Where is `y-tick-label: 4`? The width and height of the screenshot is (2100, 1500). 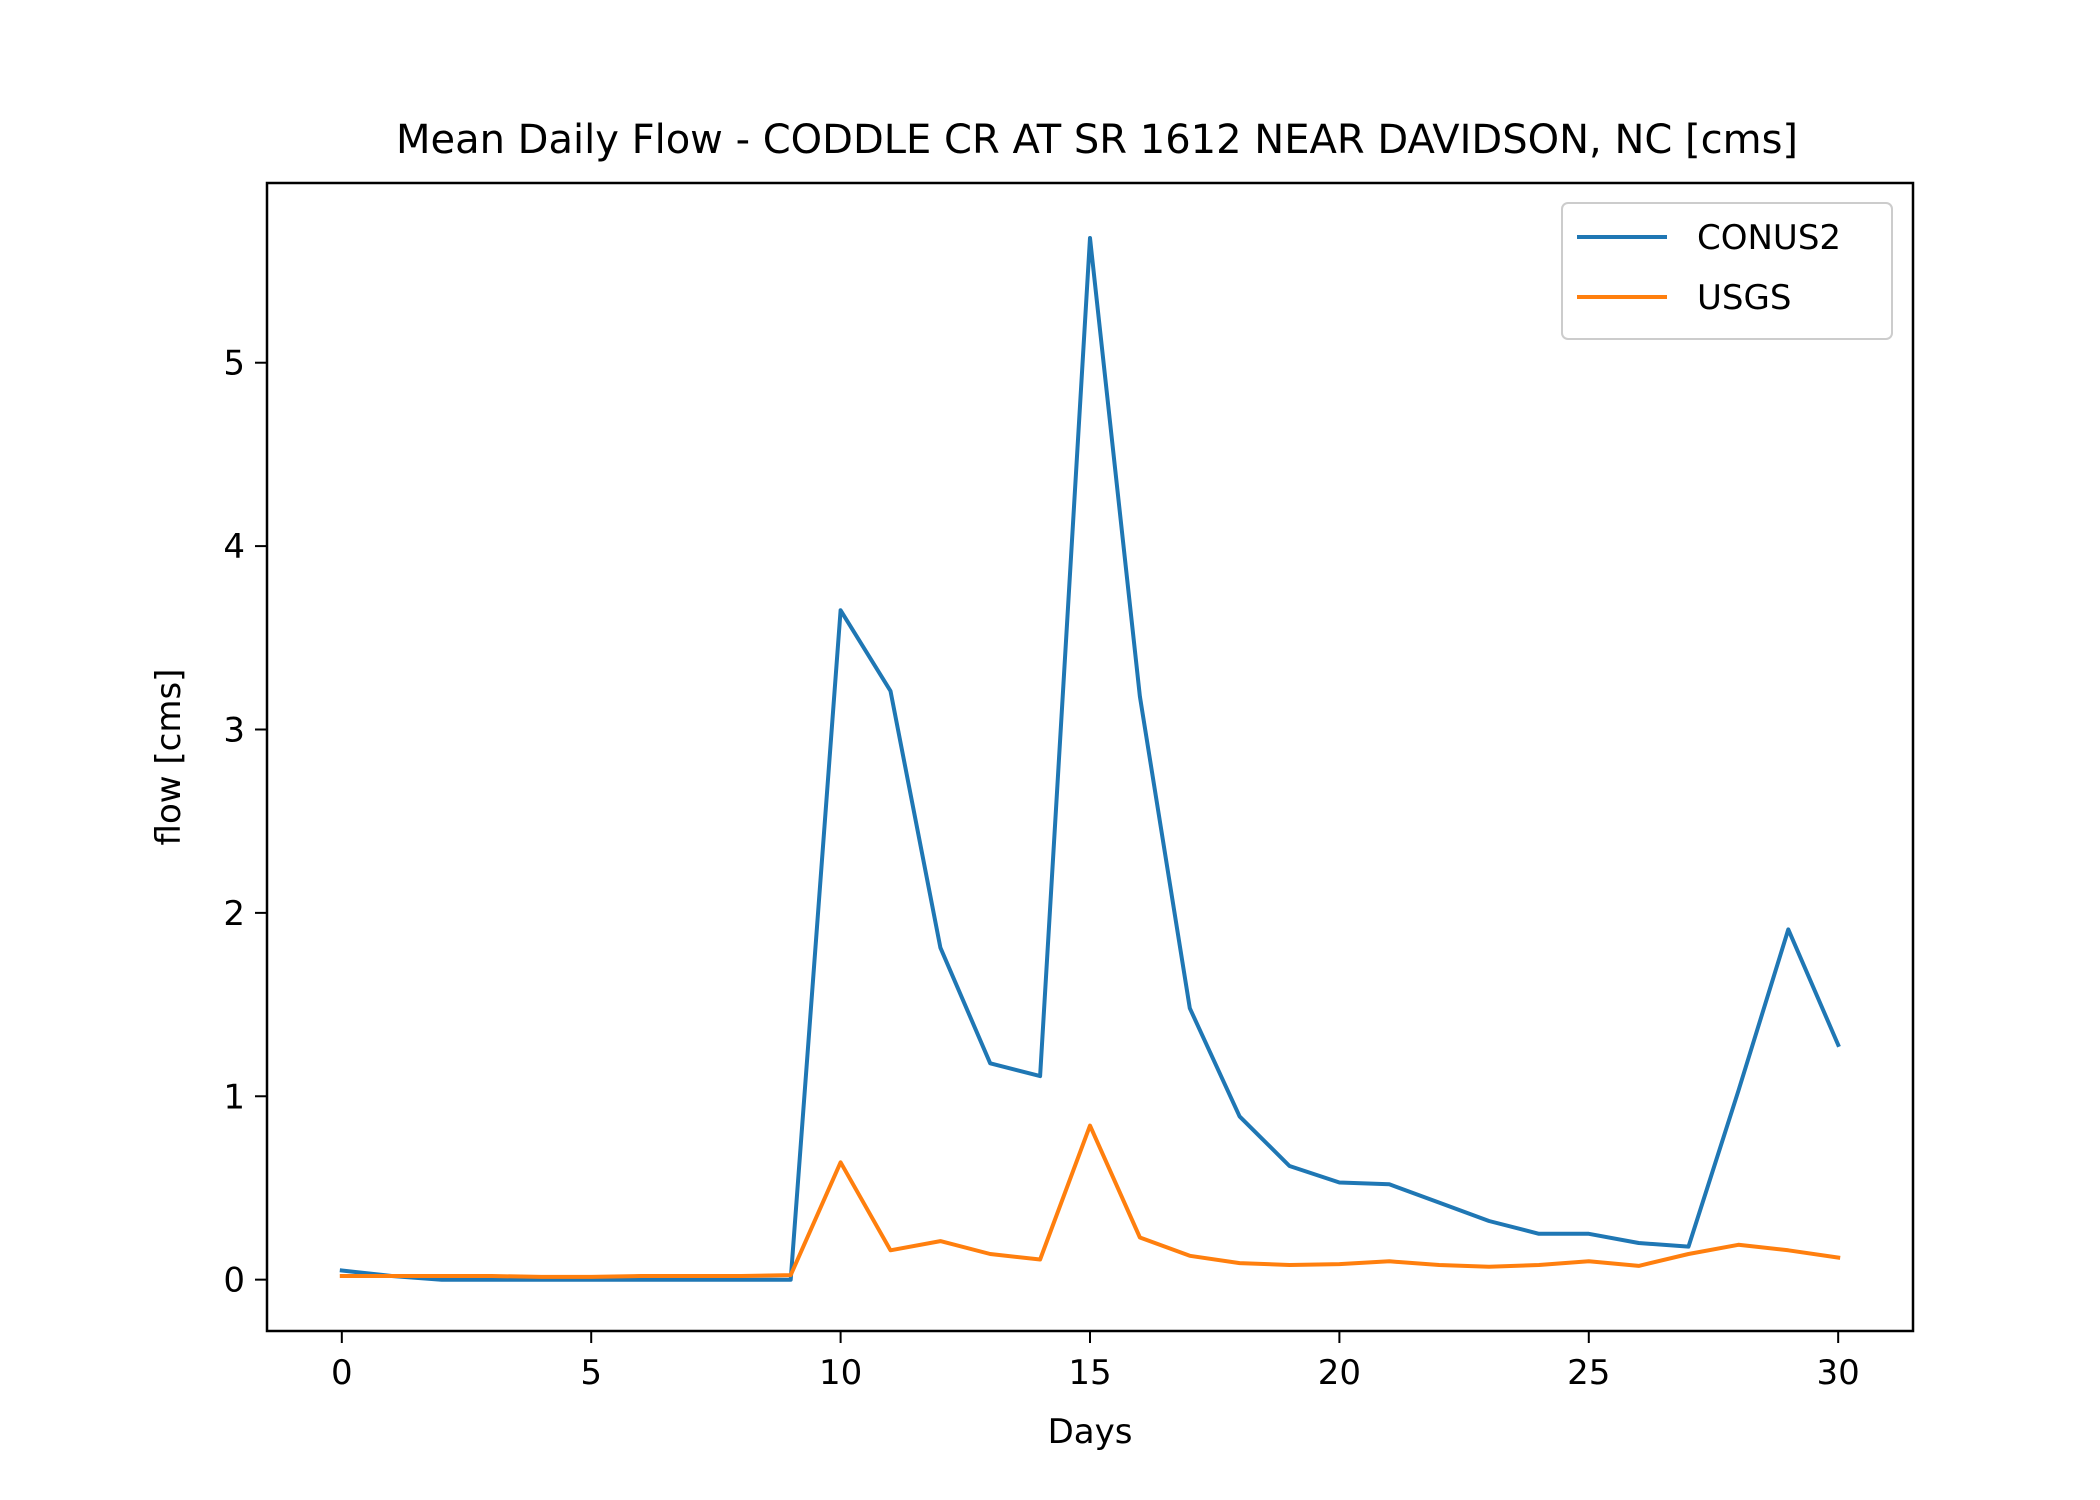
y-tick-label: 4 is located at coordinates (234, 547).